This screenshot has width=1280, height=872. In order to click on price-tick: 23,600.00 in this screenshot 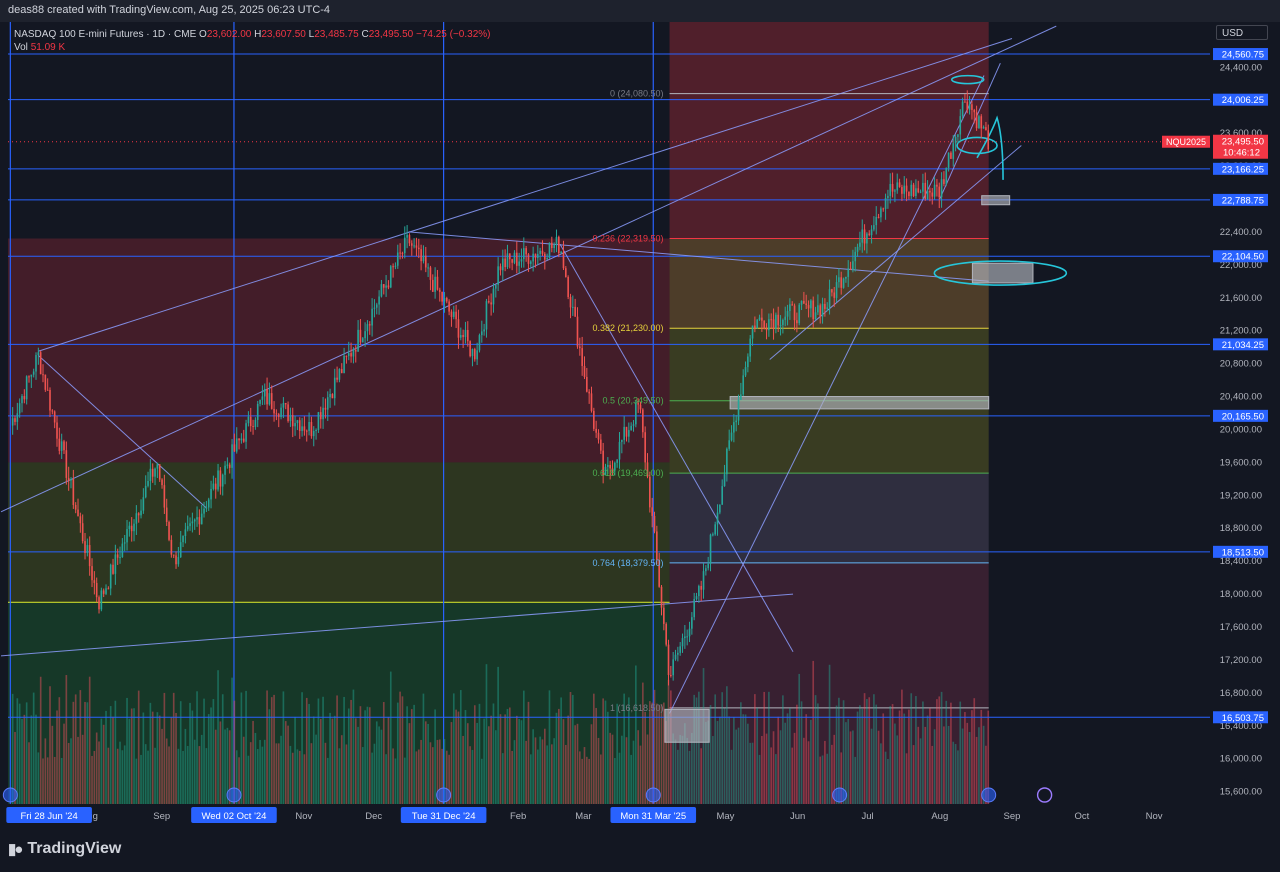, I will do `click(1241, 133)`.